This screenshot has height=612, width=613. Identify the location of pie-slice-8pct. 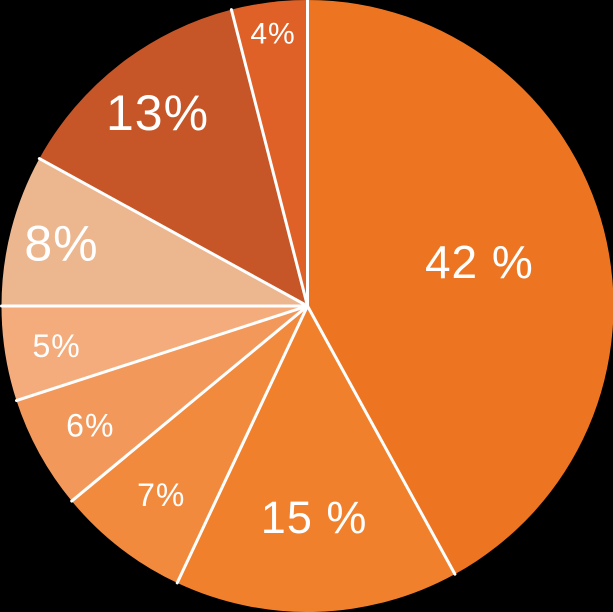
(154, 232).